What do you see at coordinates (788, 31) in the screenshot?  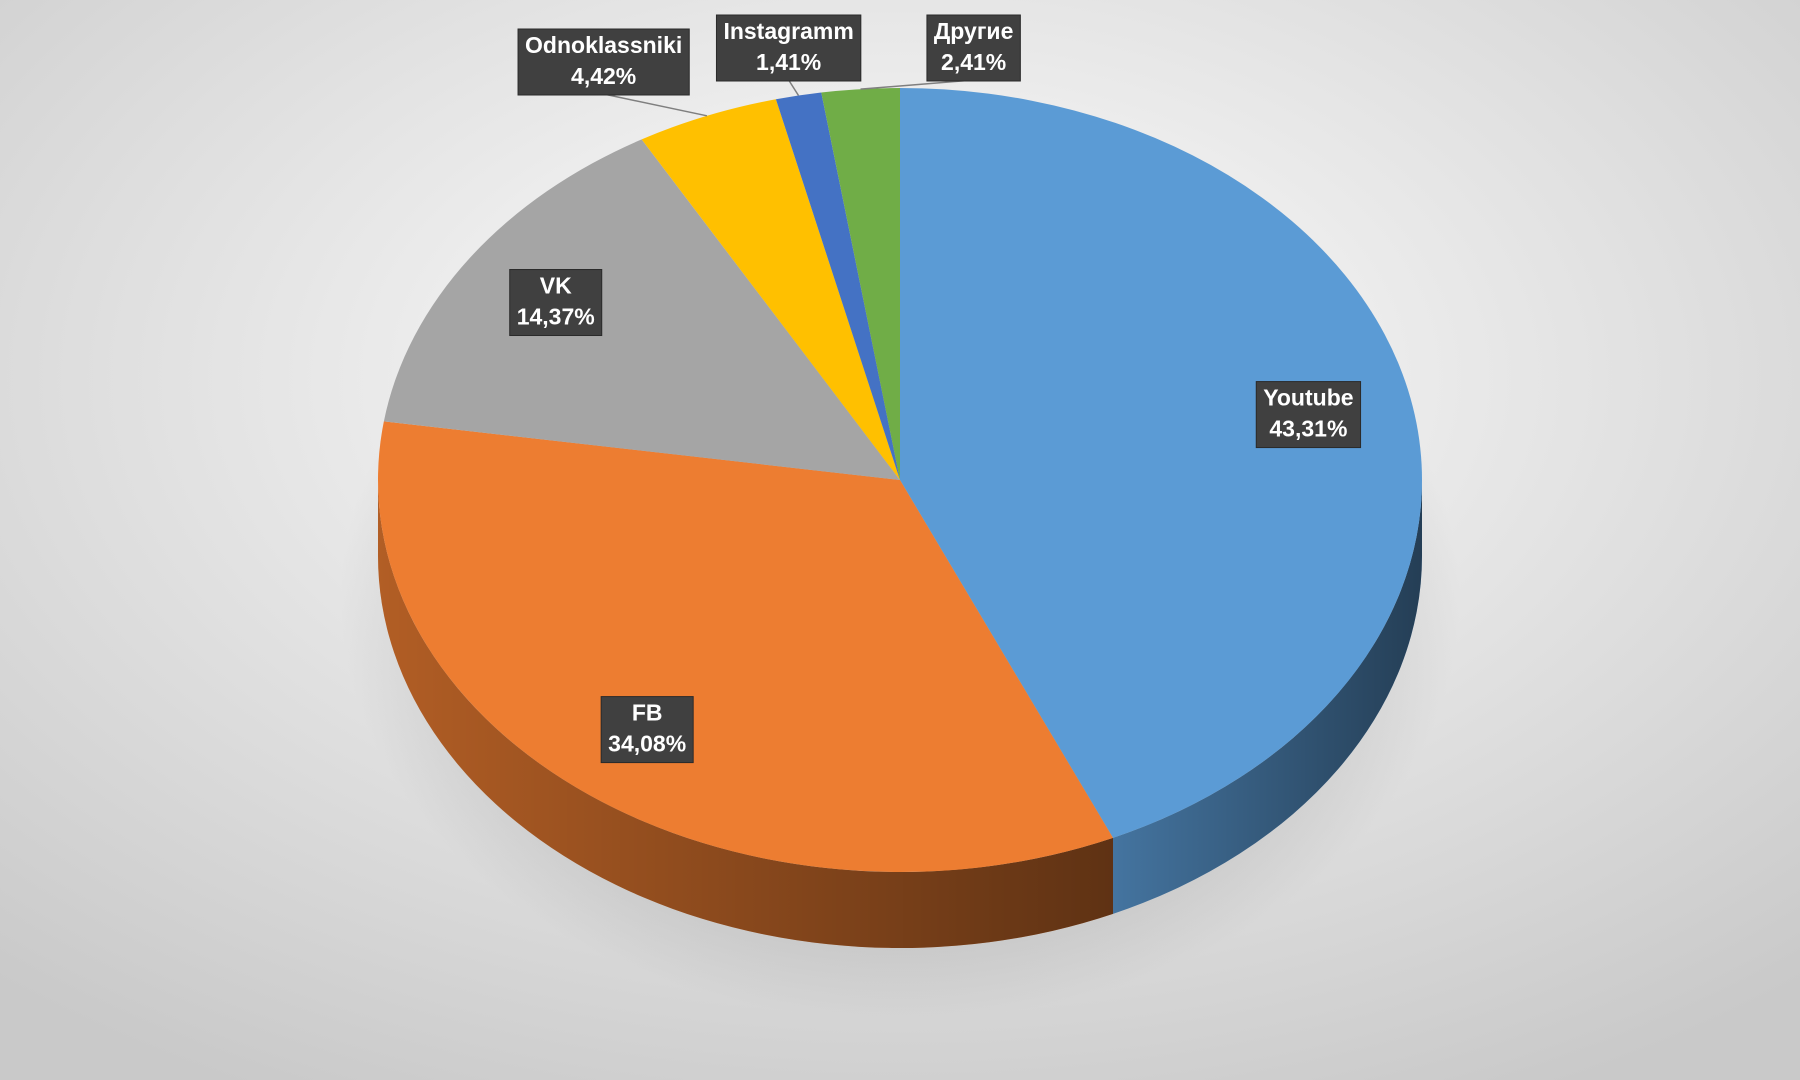 I see `data-label-name: Instagramm` at bounding box center [788, 31].